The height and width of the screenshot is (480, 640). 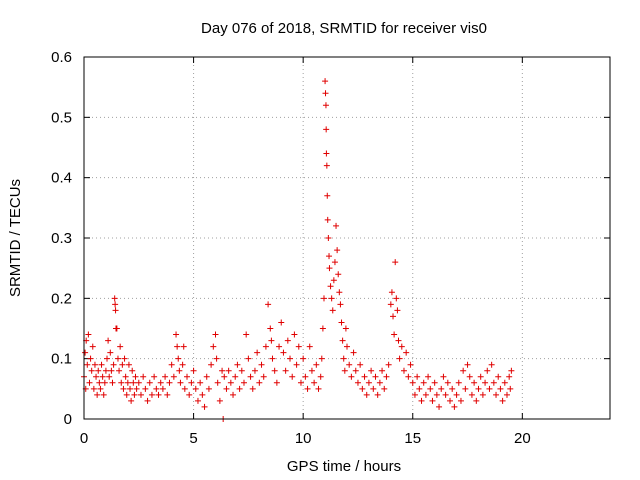 What do you see at coordinates (68, 419) in the screenshot?
I see `y-tick-label: 0` at bounding box center [68, 419].